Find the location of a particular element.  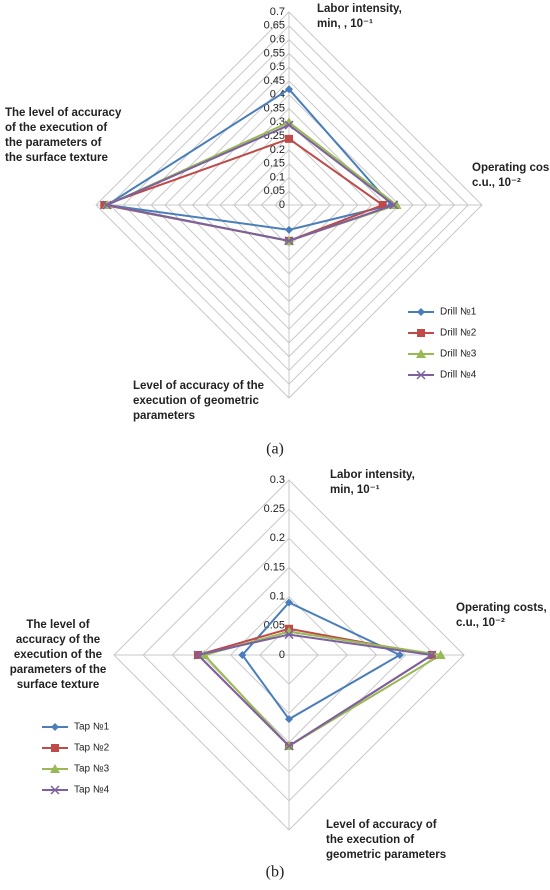

legend-label: Tap №2 is located at coordinates (92, 748).